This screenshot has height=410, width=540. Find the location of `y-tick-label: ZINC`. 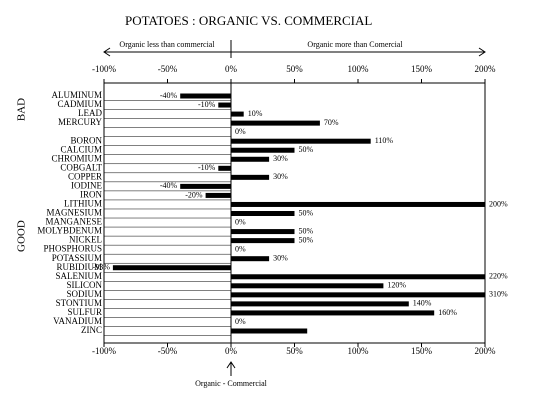

y-tick-label: ZINC is located at coordinates (91, 330).